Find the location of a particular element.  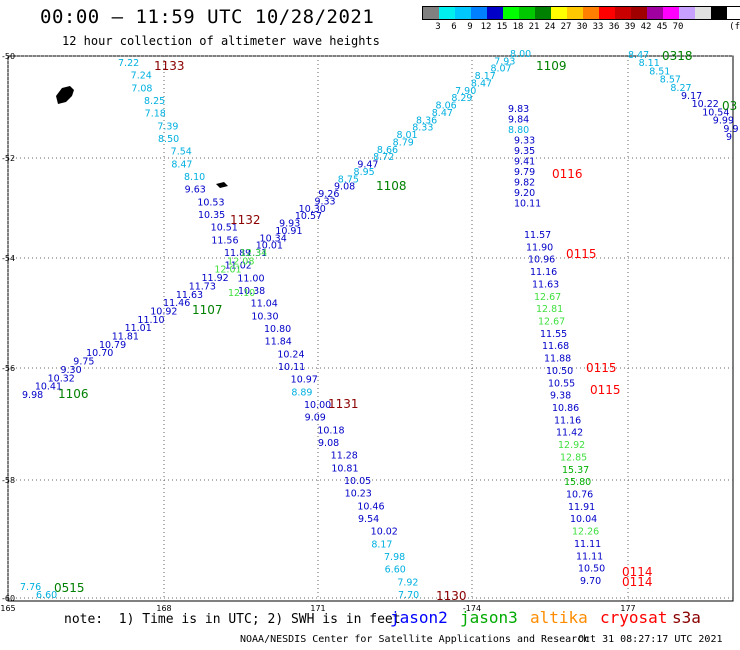

legend-label: 6 is located at coordinates (454, 27).